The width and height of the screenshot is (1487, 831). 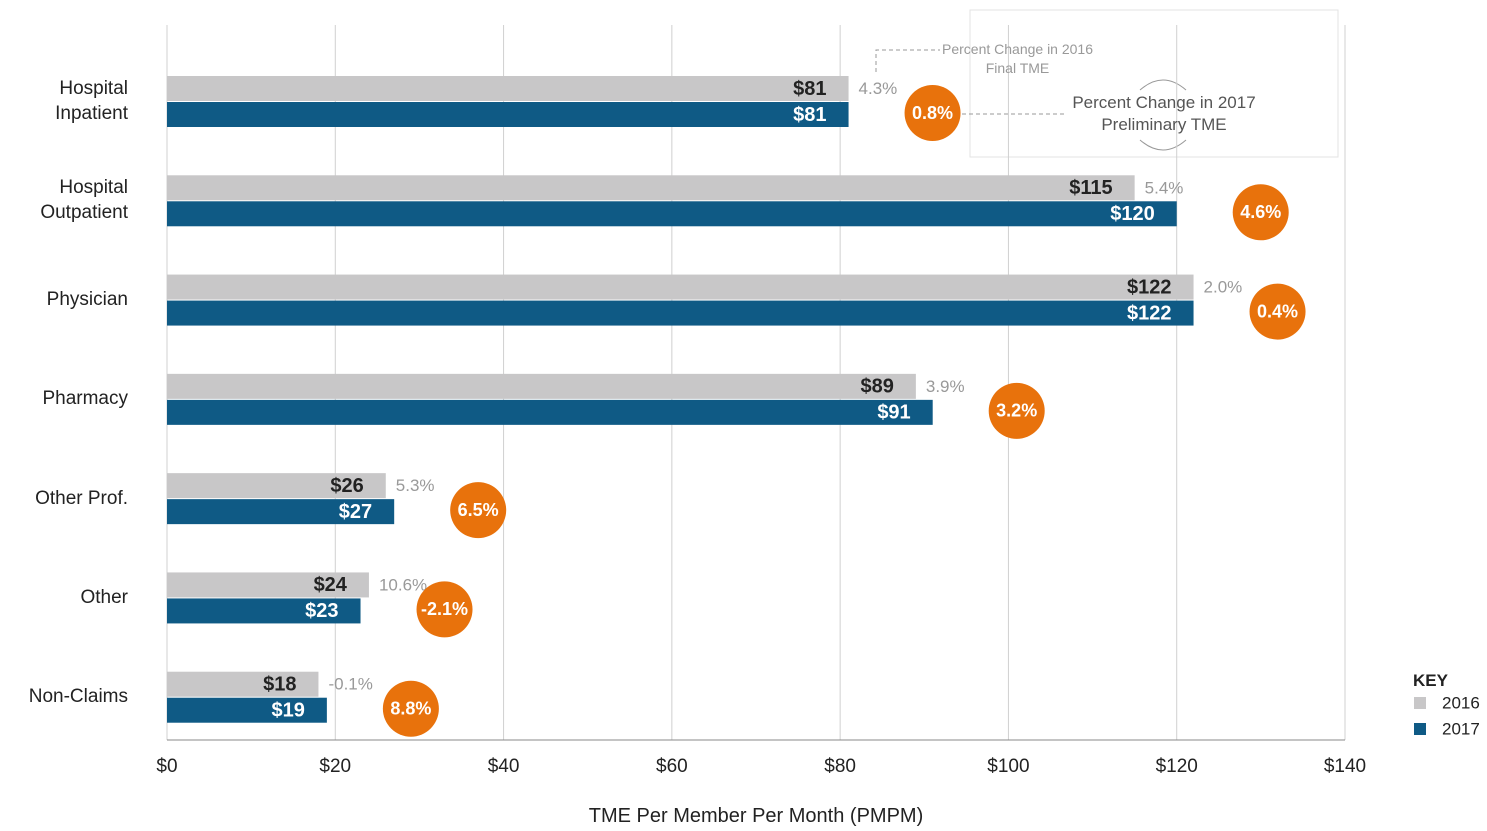 I want to click on category-label: Non-Claims, so click(x=64, y=697).